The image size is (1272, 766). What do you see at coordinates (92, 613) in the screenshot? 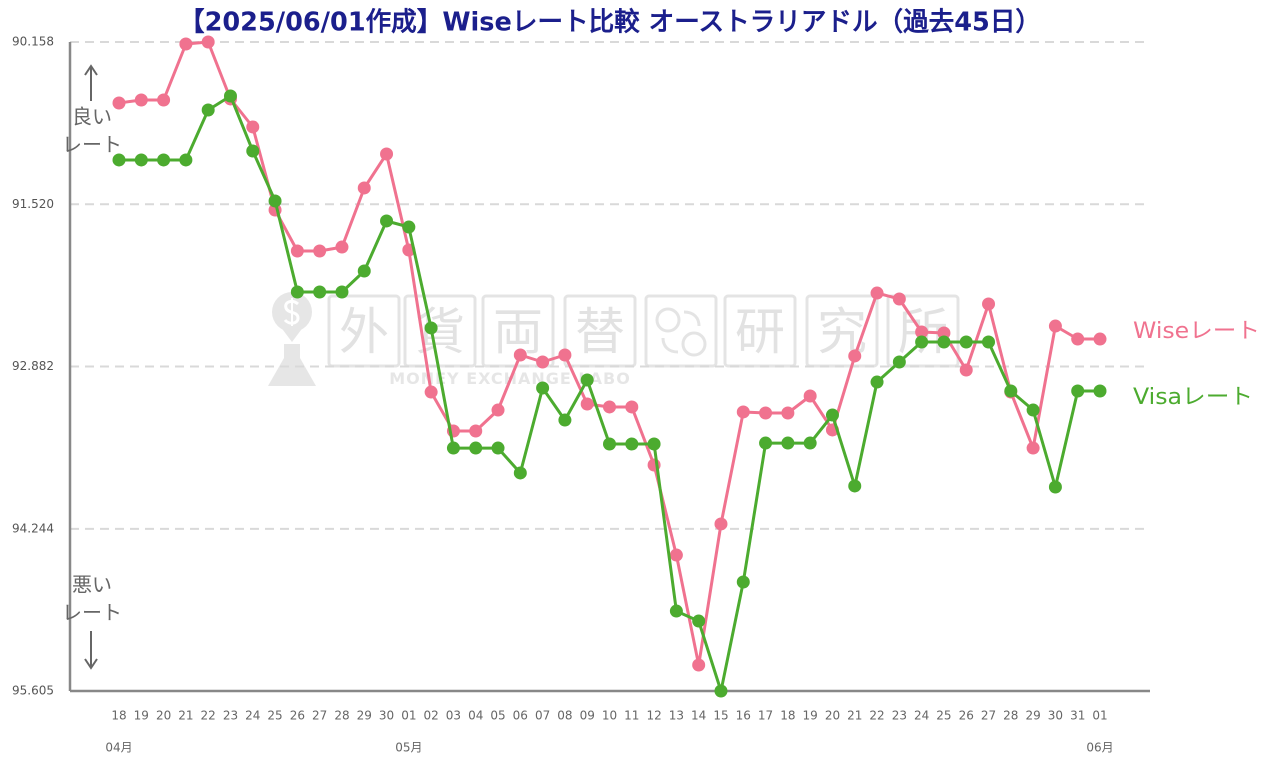
I see `worse-rate-label-line2: レート` at bounding box center [92, 613].